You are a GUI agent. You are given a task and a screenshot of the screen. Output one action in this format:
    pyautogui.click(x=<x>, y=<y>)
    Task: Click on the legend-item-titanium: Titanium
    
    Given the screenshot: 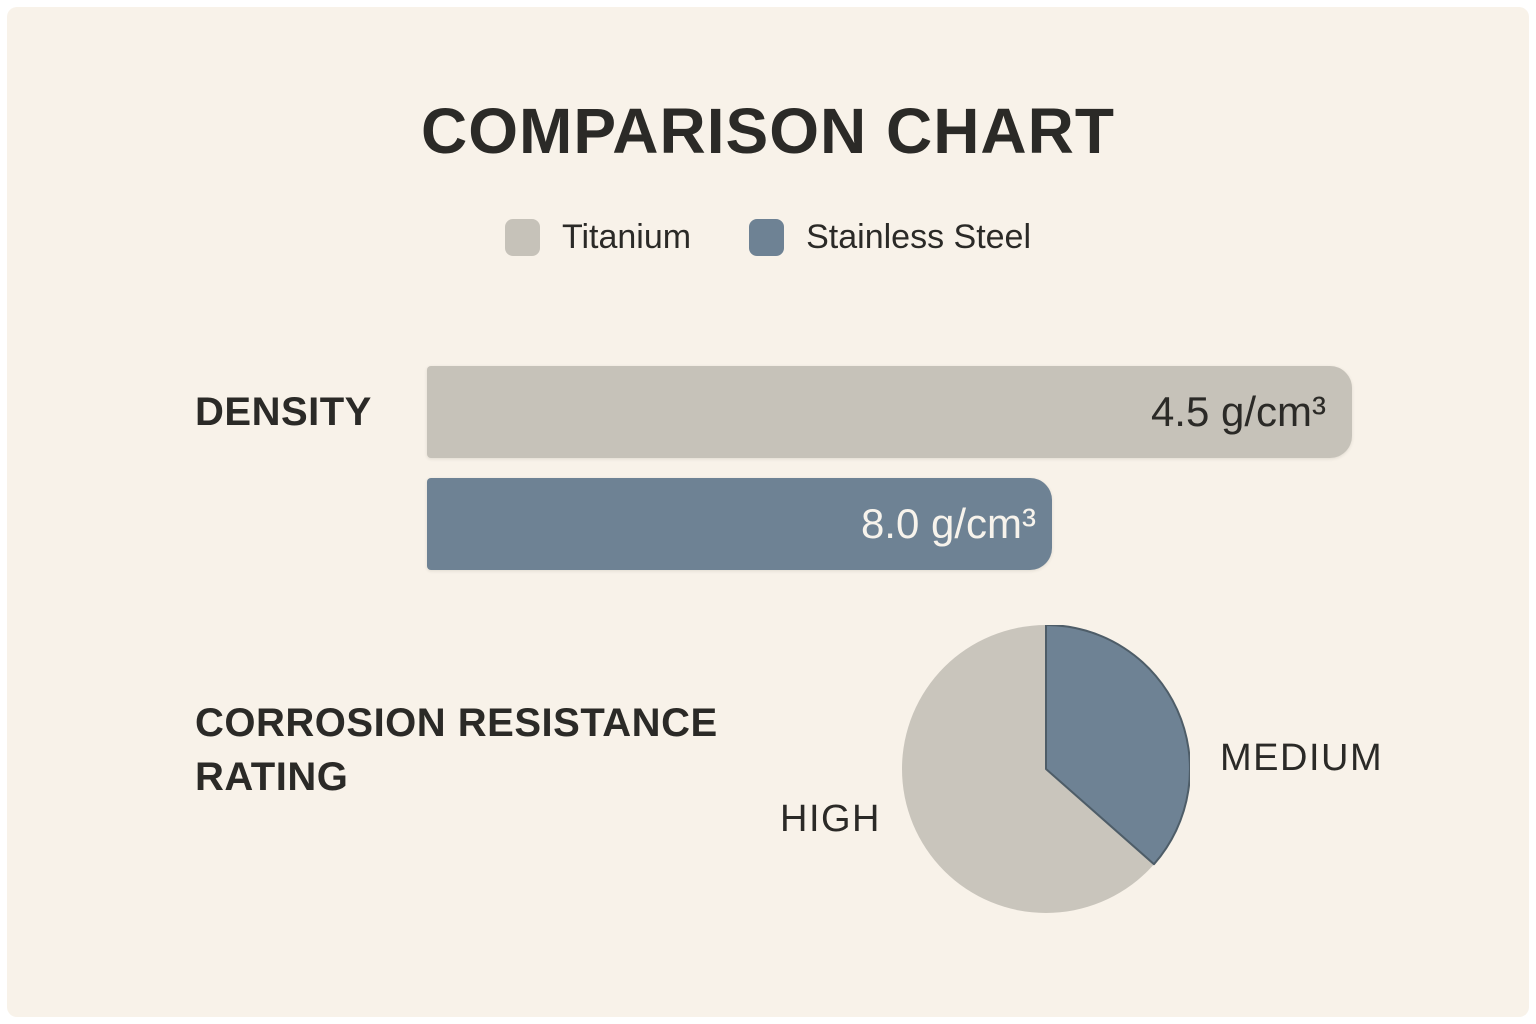 What is the action you would take?
    pyautogui.click(x=598, y=237)
    